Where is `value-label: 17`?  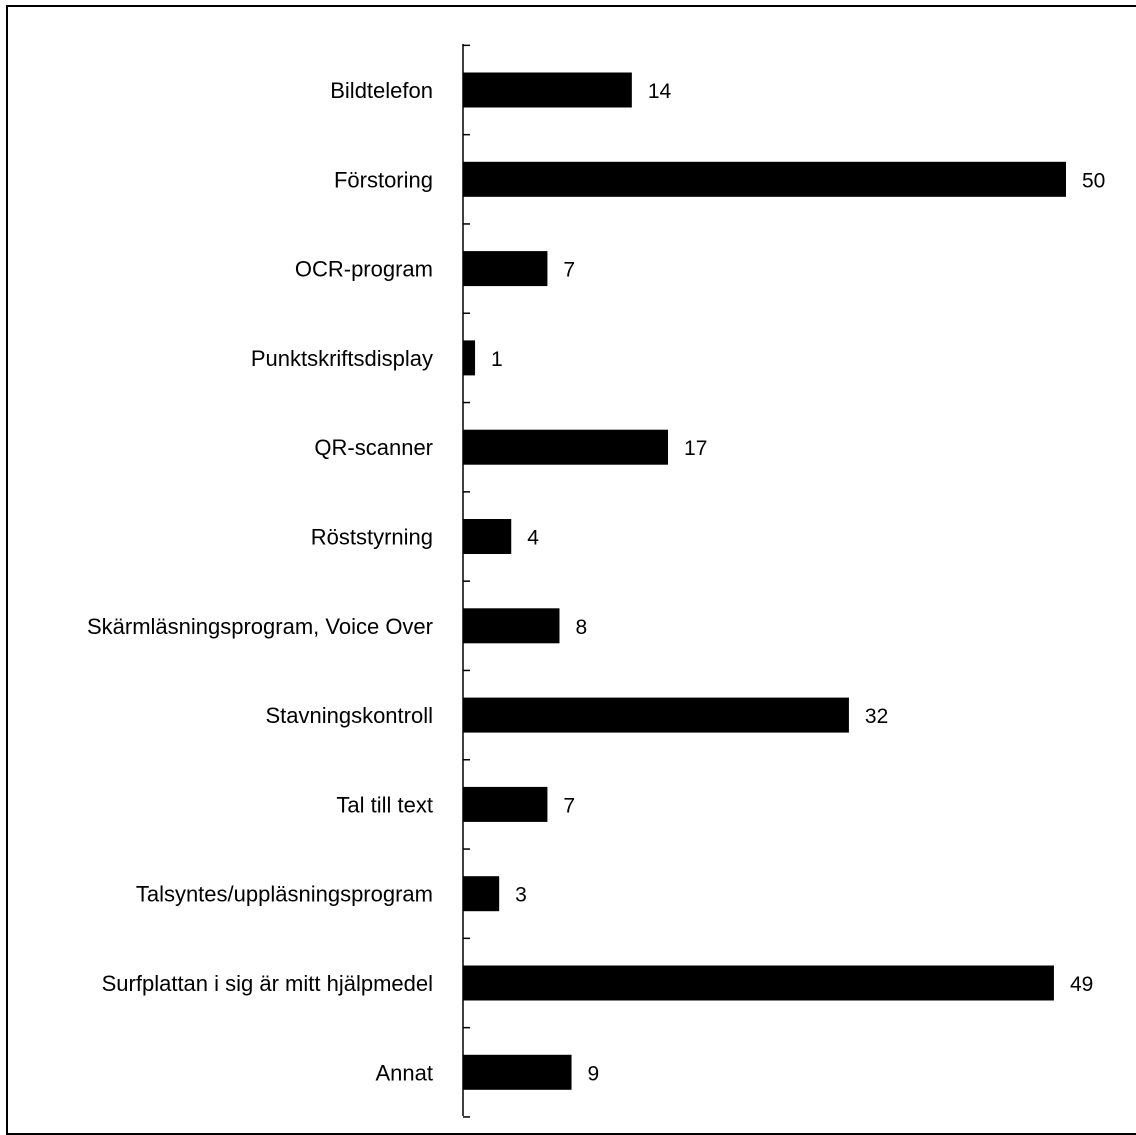
value-label: 17 is located at coordinates (695, 448).